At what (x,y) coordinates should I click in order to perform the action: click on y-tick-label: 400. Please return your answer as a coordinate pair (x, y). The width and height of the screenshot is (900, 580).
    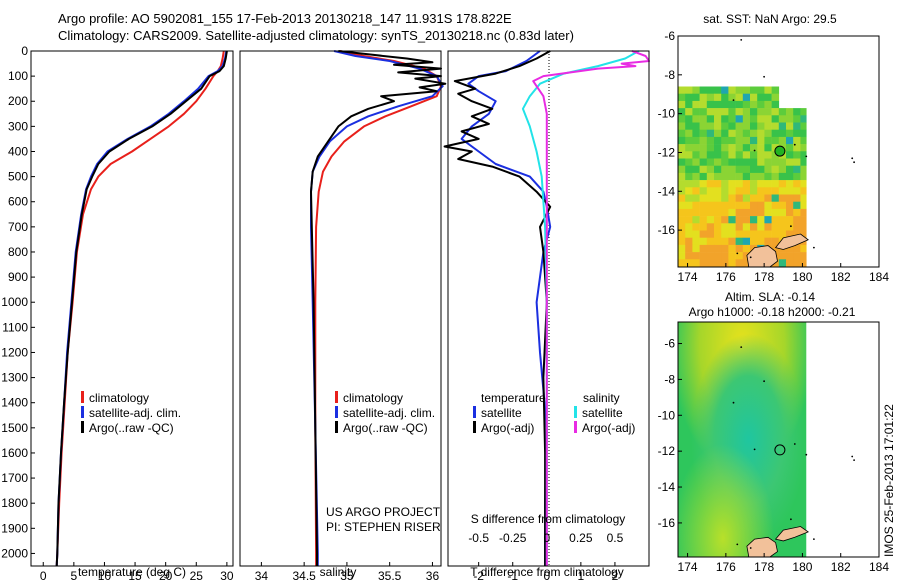
    Looking at the image, I should click on (18, 151).